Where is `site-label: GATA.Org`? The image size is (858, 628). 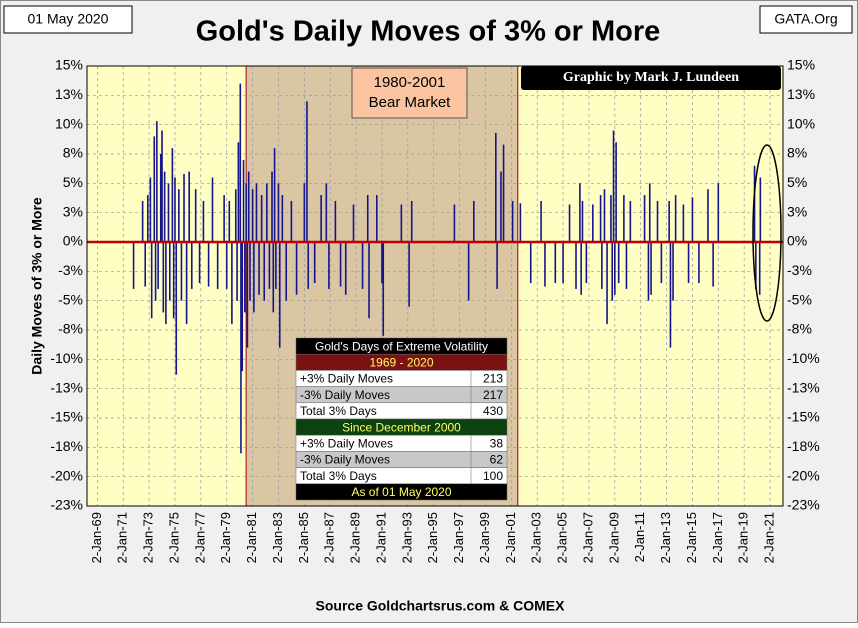
site-label: GATA.Org is located at coordinates (805, 19).